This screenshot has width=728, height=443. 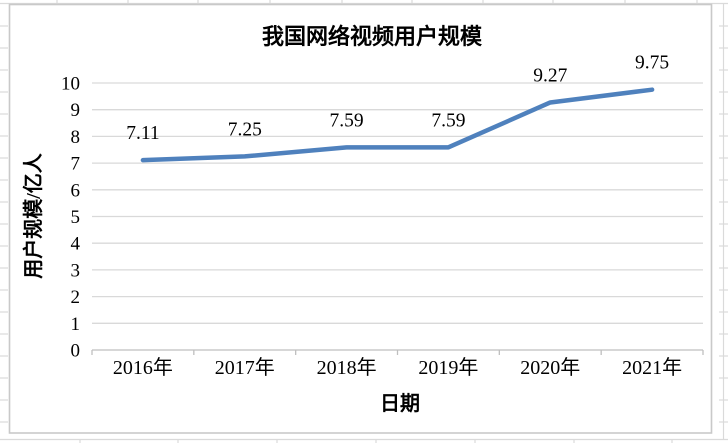 What do you see at coordinates (76, 324) in the screenshot?
I see `y-tick-label: 1` at bounding box center [76, 324].